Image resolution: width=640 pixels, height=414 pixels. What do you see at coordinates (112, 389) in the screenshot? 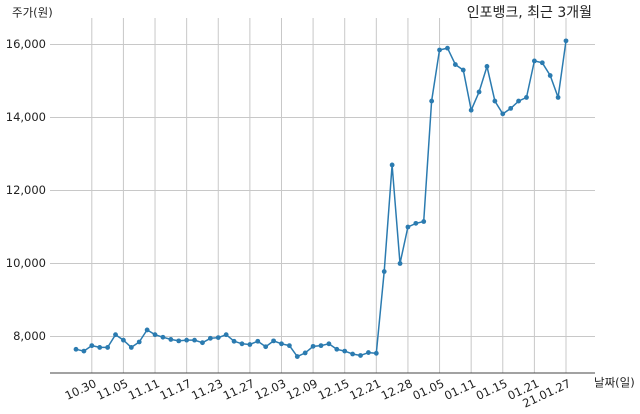
I see `x-tick-label: 11.05` at bounding box center [112, 389].